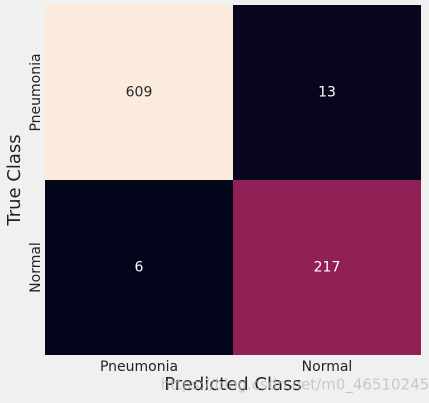  What do you see at coordinates (36, 92) in the screenshot?
I see `y-tick-label: Pneumonia` at bounding box center [36, 92].